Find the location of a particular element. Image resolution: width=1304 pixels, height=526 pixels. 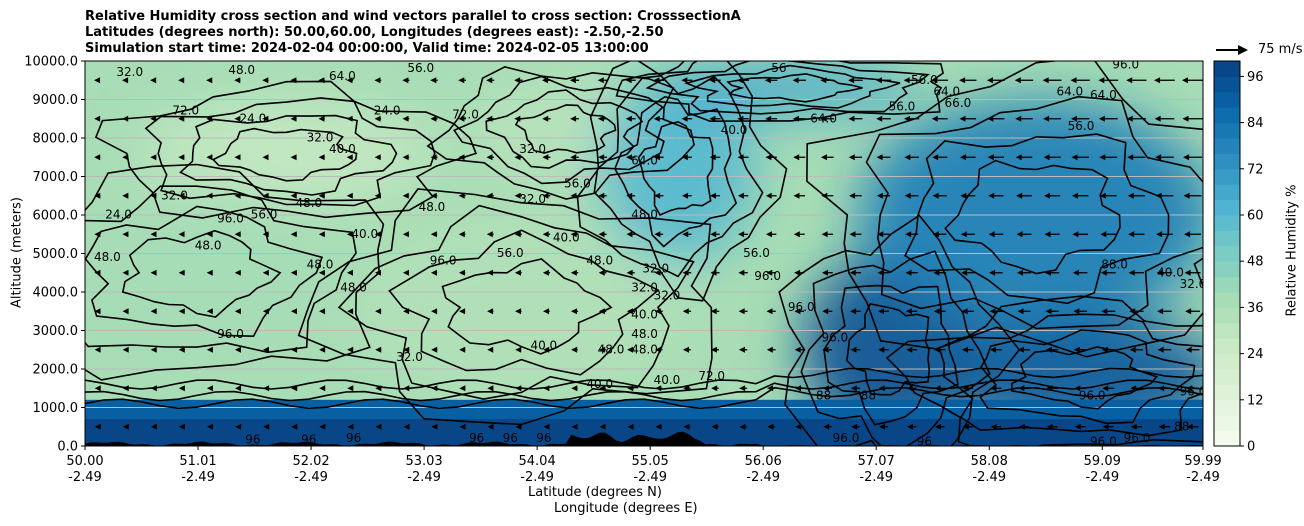

contour-label: 40.0 is located at coordinates (644, 315).